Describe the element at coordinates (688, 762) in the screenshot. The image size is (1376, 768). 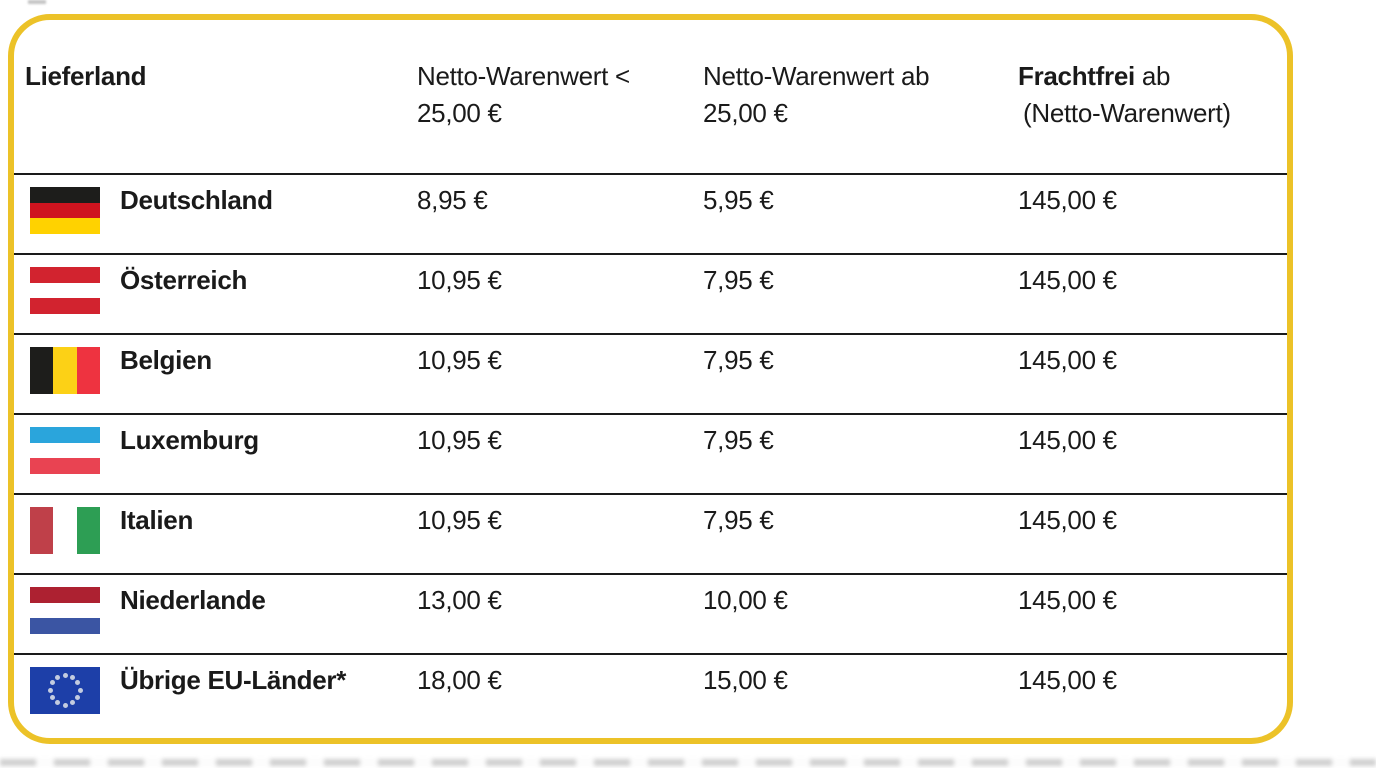
I see `scan-artifact-bottom` at that location.